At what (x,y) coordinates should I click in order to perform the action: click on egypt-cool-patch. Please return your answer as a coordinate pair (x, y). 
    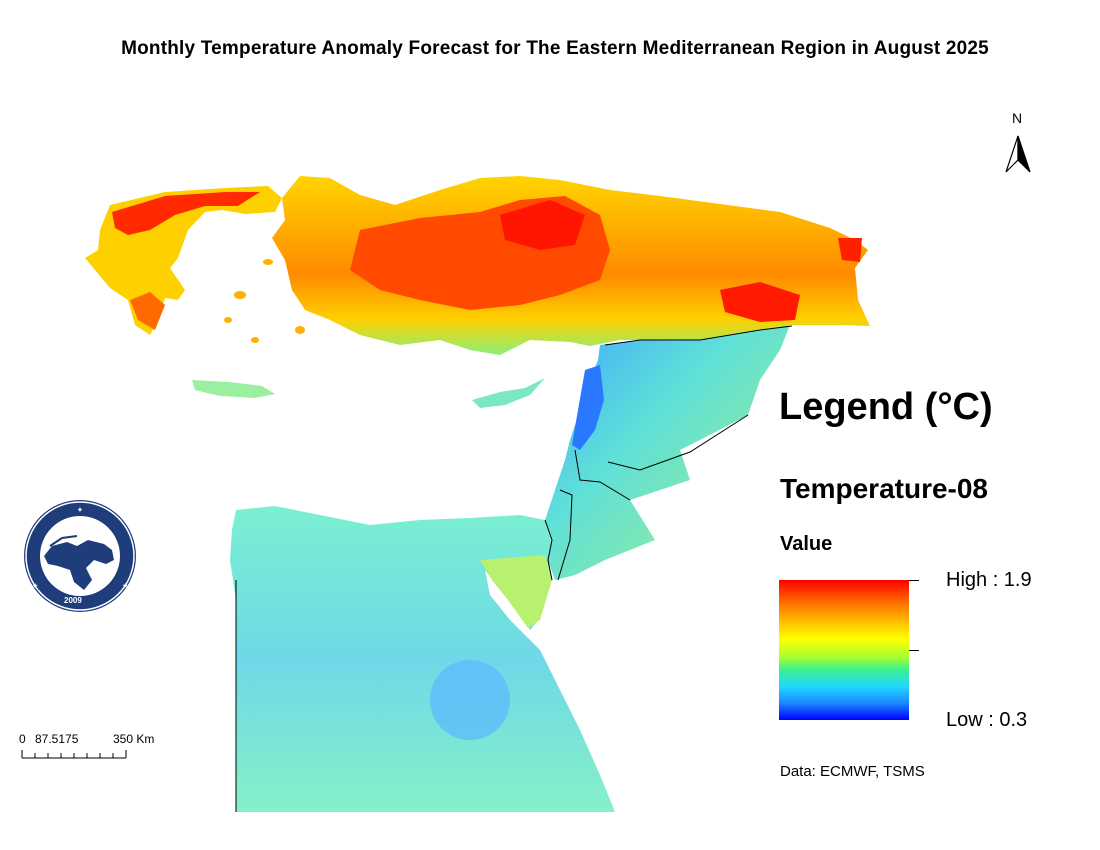
    Looking at the image, I should click on (470, 700).